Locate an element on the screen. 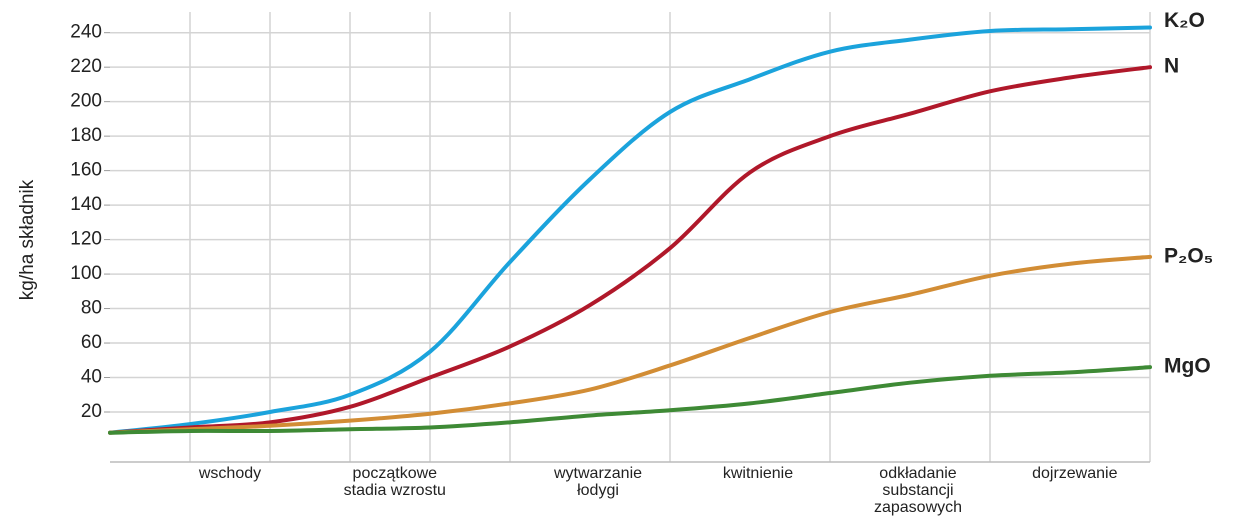 The image size is (1233, 530). y-tick-label: 60 is located at coordinates (91, 342).